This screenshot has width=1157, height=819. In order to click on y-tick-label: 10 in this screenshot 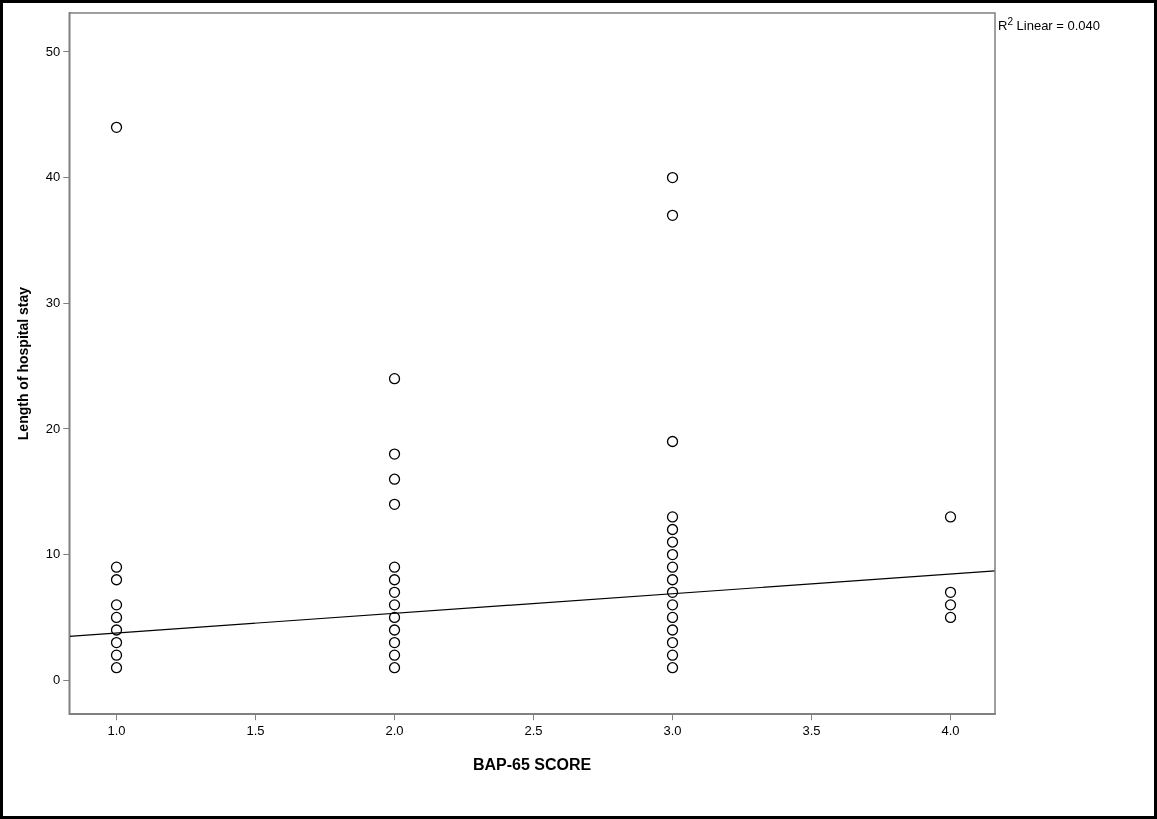, I will do `click(53, 554)`.